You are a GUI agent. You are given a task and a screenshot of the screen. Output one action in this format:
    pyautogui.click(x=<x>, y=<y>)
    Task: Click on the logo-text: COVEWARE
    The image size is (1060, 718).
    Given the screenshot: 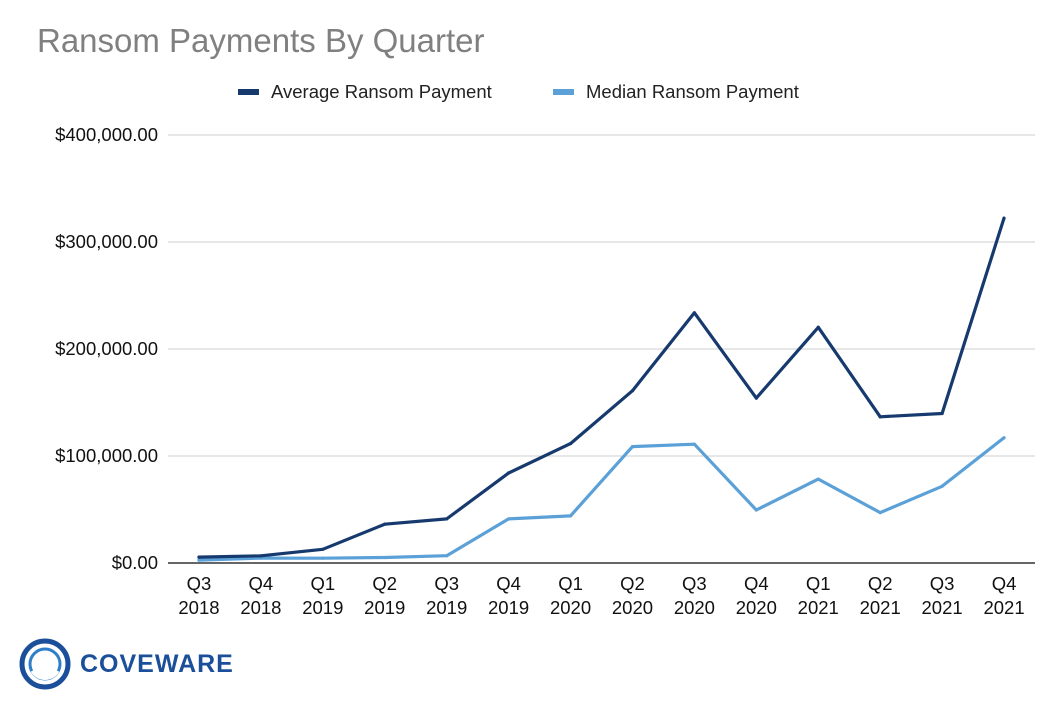 What is the action you would take?
    pyautogui.click(x=157, y=663)
    